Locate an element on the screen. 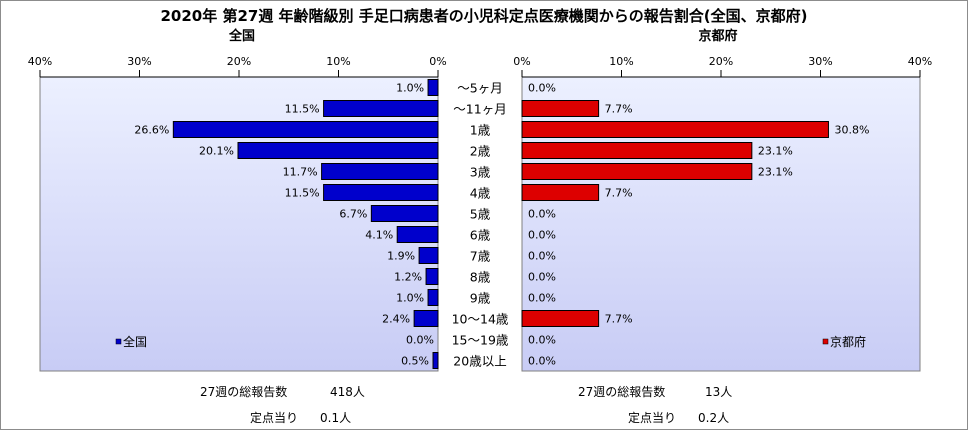 The width and height of the screenshot is (968, 430). left-bar-data-label: 11.7% is located at coordinates (300, 172).